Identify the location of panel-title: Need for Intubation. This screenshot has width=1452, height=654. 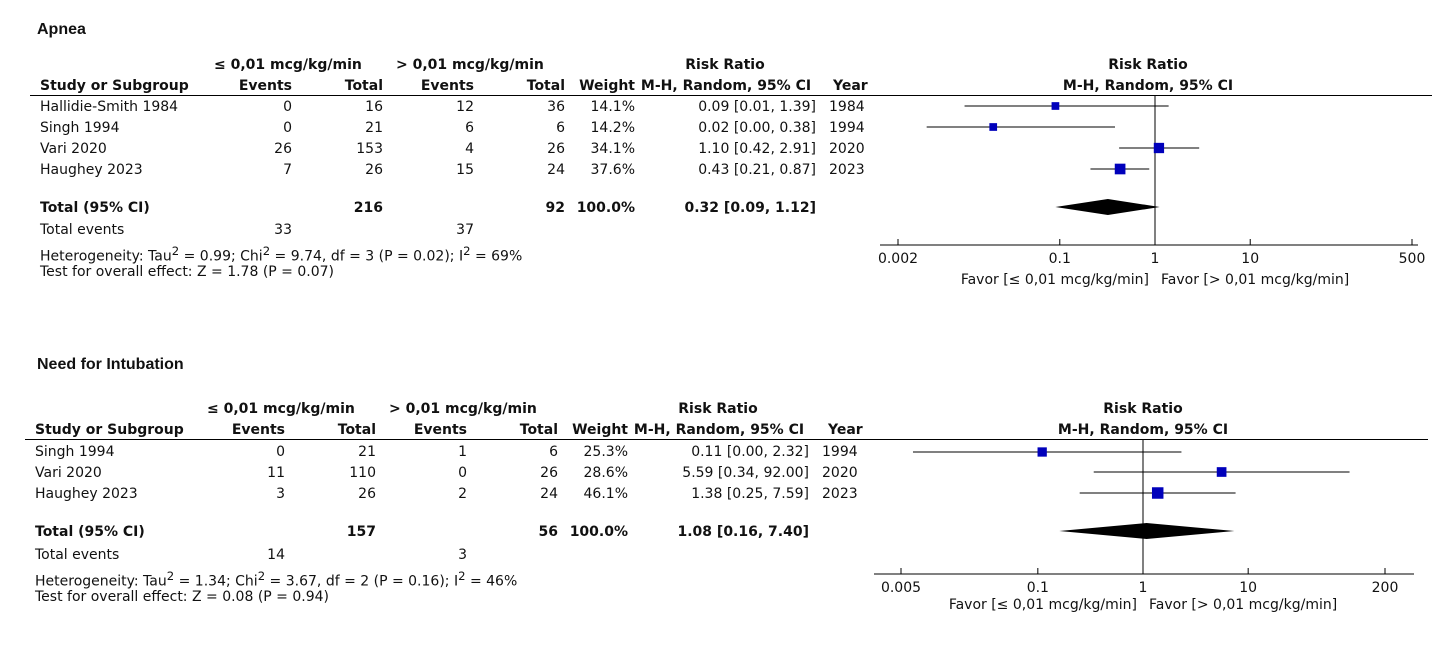
(110, 364).